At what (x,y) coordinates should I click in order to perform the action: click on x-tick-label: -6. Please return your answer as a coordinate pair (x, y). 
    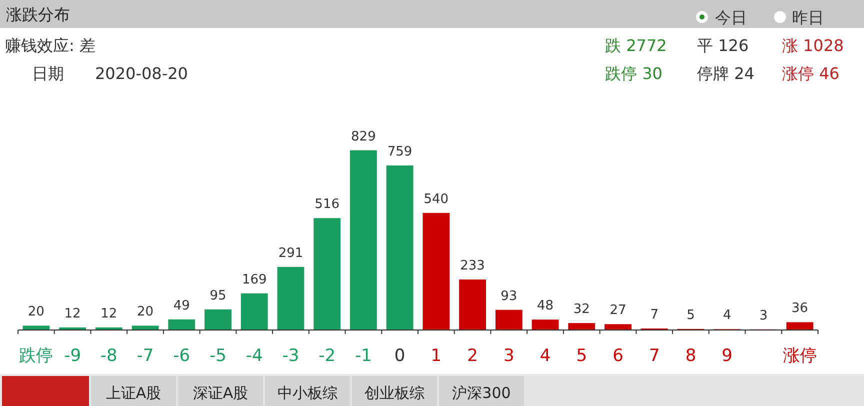
    Looking at the image, I should click on (181, 356).